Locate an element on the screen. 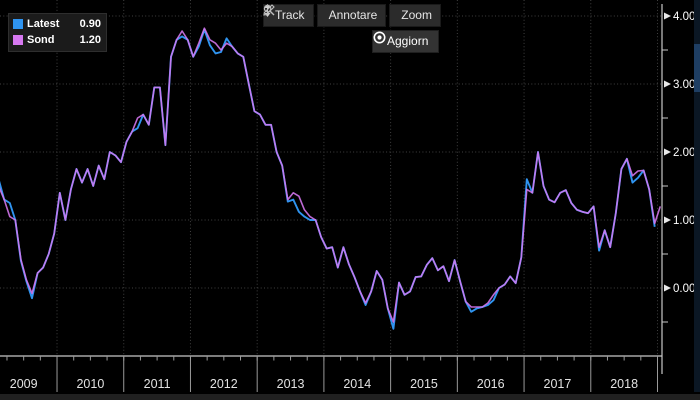  vertical-scrollbar-thumb is located at coordinates (697, 68).